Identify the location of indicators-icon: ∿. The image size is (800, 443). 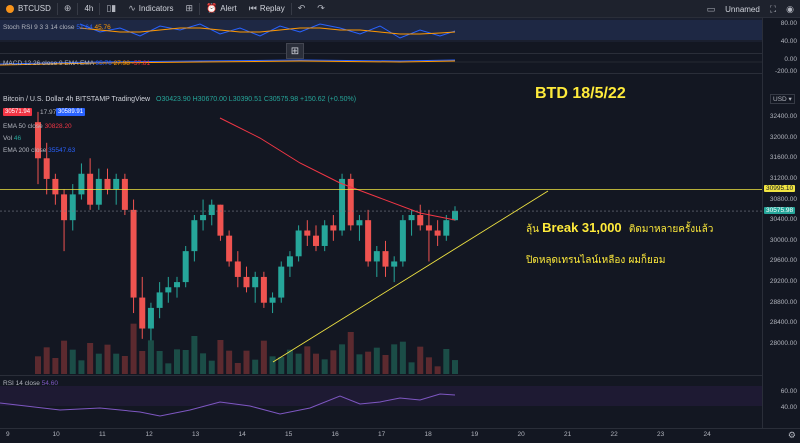
(132, 8).